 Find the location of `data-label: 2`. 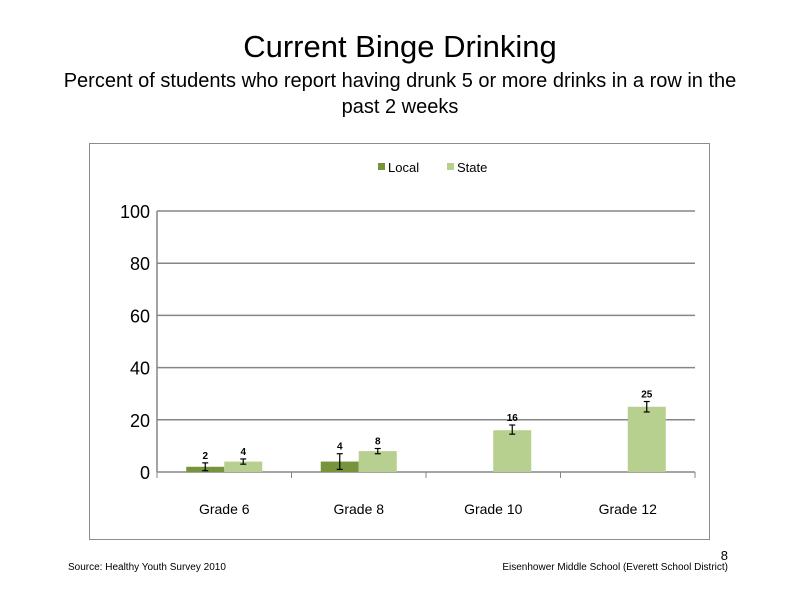

data-label: 2 is located at coordinates (205, 456).